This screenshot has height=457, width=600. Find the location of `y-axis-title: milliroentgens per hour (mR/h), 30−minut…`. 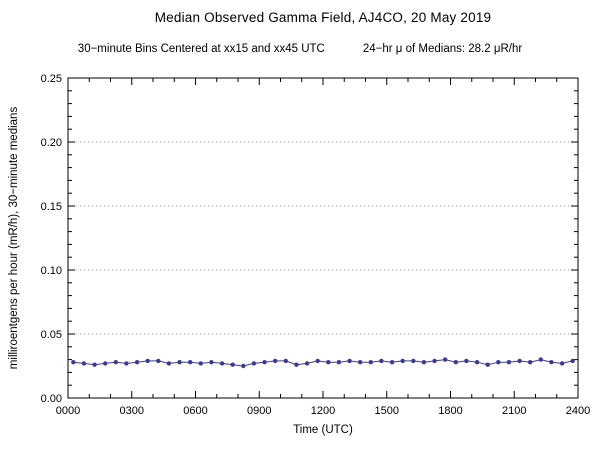

y-axis-title: milliroentgens per hour (mR/h), 30−minut… is located at coordinates (14, 238).